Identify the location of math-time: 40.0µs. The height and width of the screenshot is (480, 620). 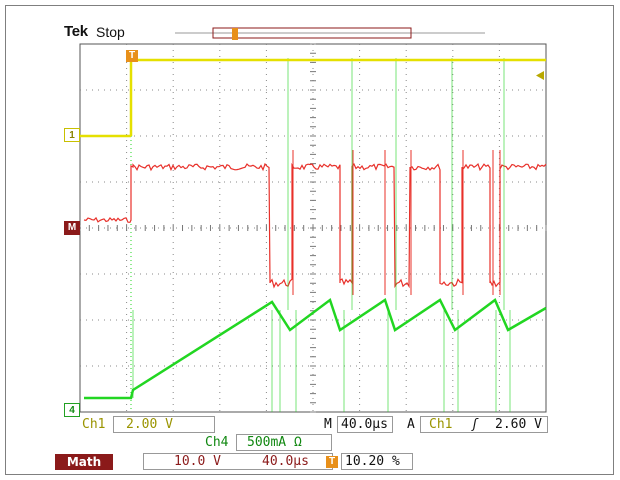
(285, 461).